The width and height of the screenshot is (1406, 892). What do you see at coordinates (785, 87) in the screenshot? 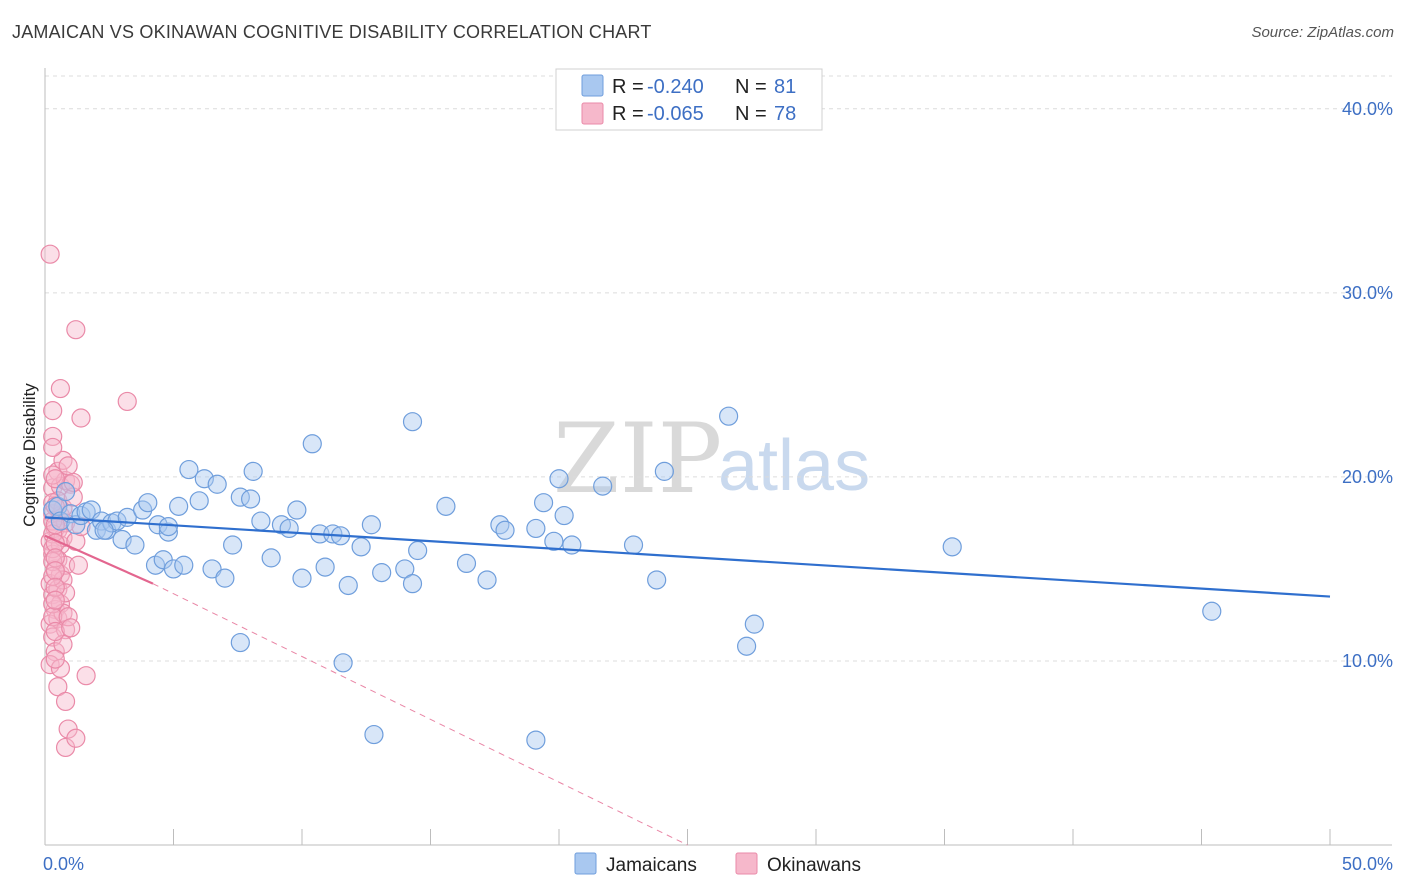
I see `legend-n-value-jamaicans: 81` at bounding box center [785, 87].